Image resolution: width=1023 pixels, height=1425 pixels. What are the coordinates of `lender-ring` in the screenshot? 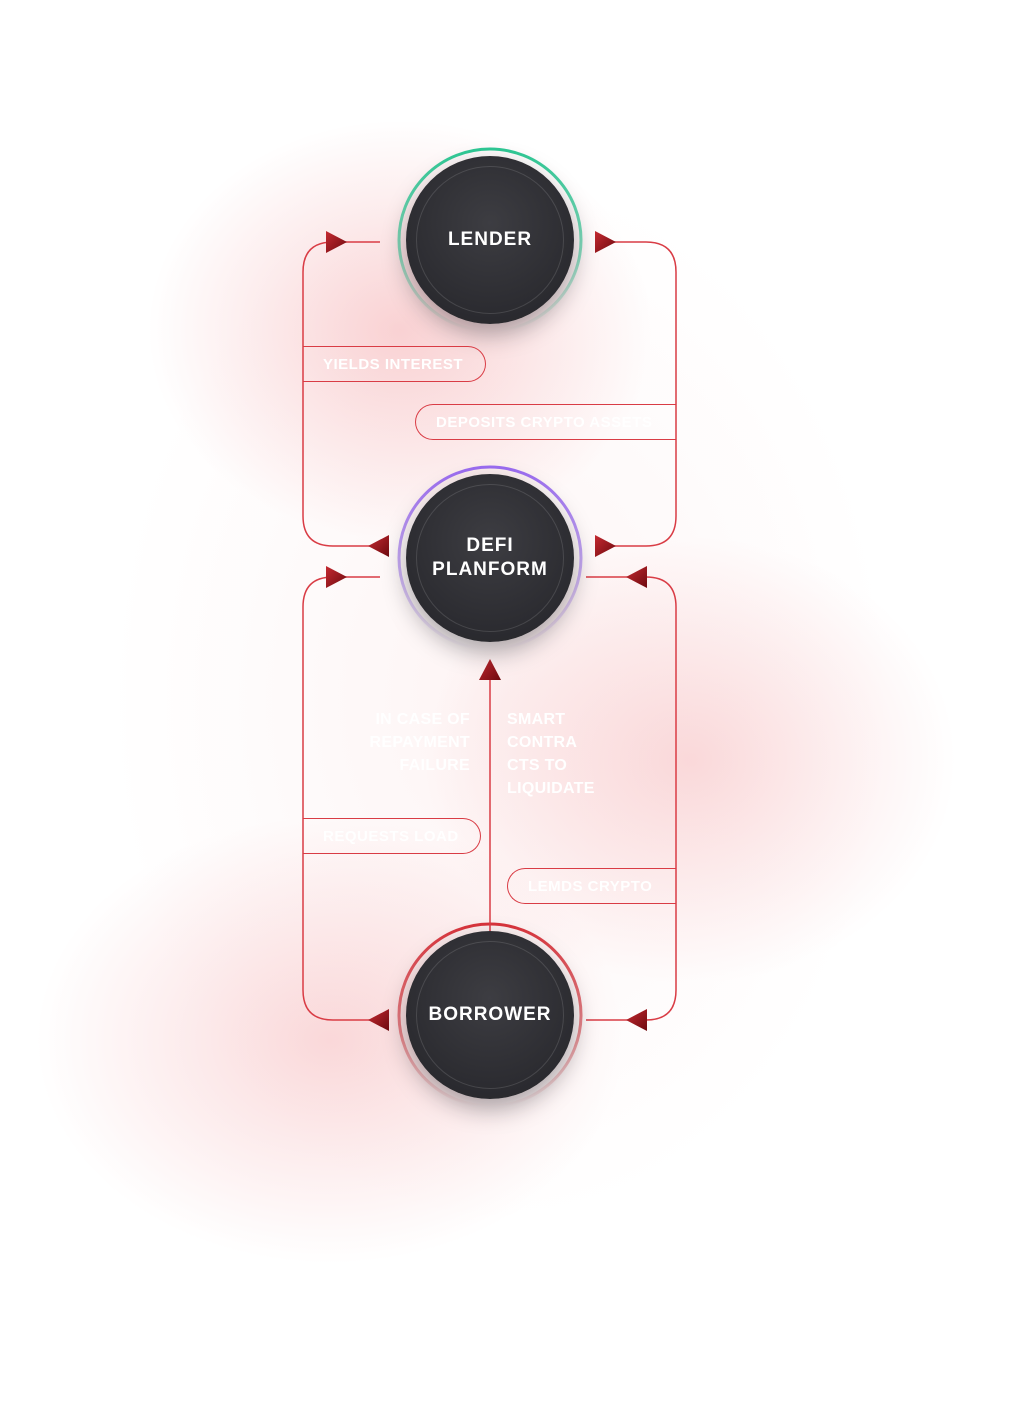 It's located at (490, 240).